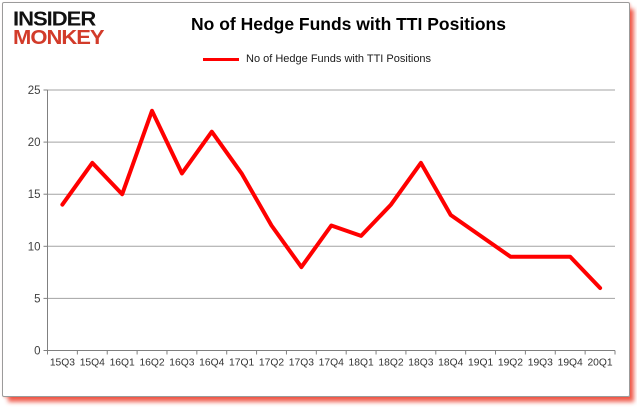 The height and width of the screenshot is (408, 637). Describe the element at coordinates (390, 363) in the screenshot. I see `x-axis-tick-label: 18Q2` at that location.